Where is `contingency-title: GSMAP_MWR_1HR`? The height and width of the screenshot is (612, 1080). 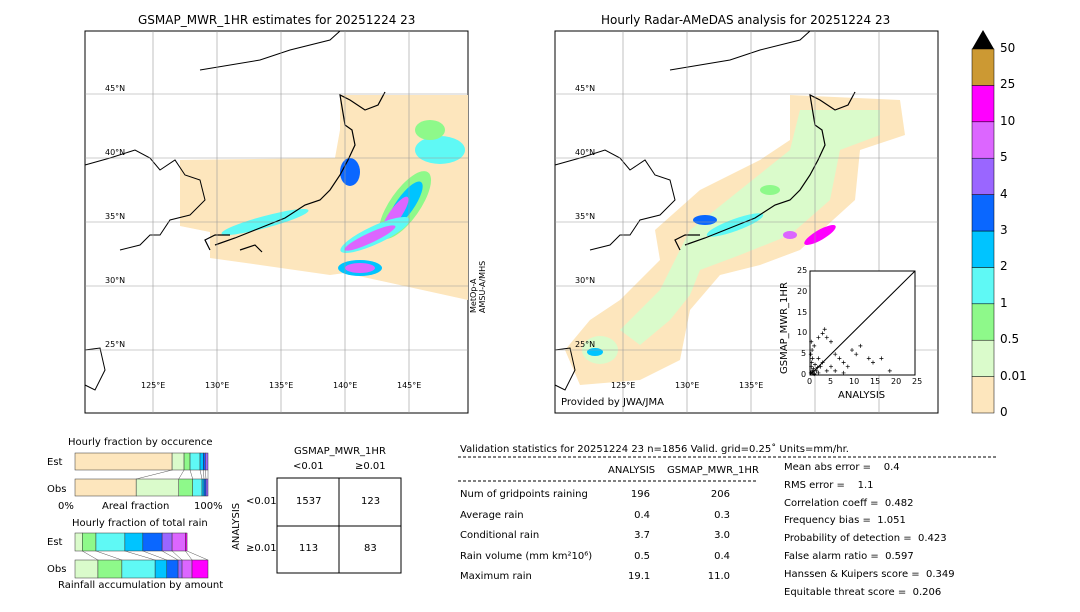 contingency-title: GSMAP_MWR_1HR is located at coordinates (340, 451).